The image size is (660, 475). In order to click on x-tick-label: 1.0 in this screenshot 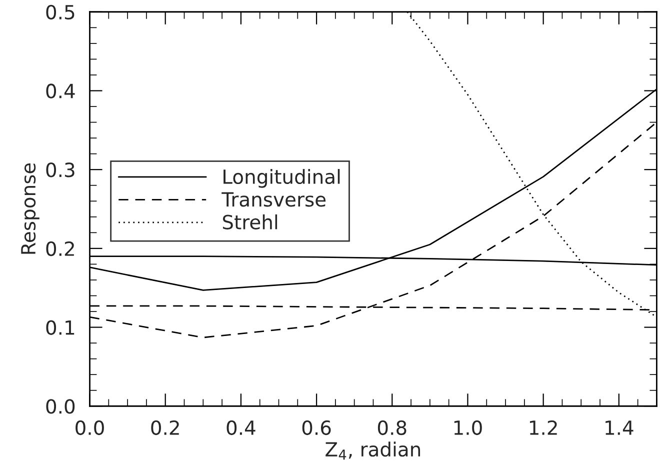, I will do `click(468, 428)`.